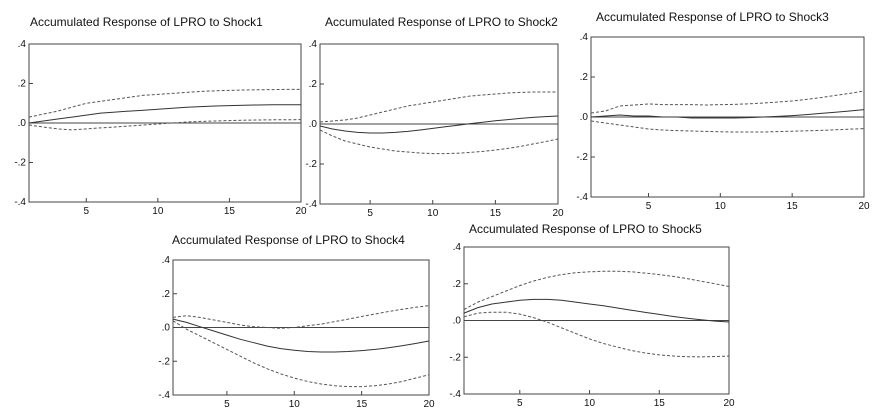  Describe the element at coordinates (585, 229) in the screenshot. I see `chart-title: Accumulated Response of LPRO to Shock5` at that location.